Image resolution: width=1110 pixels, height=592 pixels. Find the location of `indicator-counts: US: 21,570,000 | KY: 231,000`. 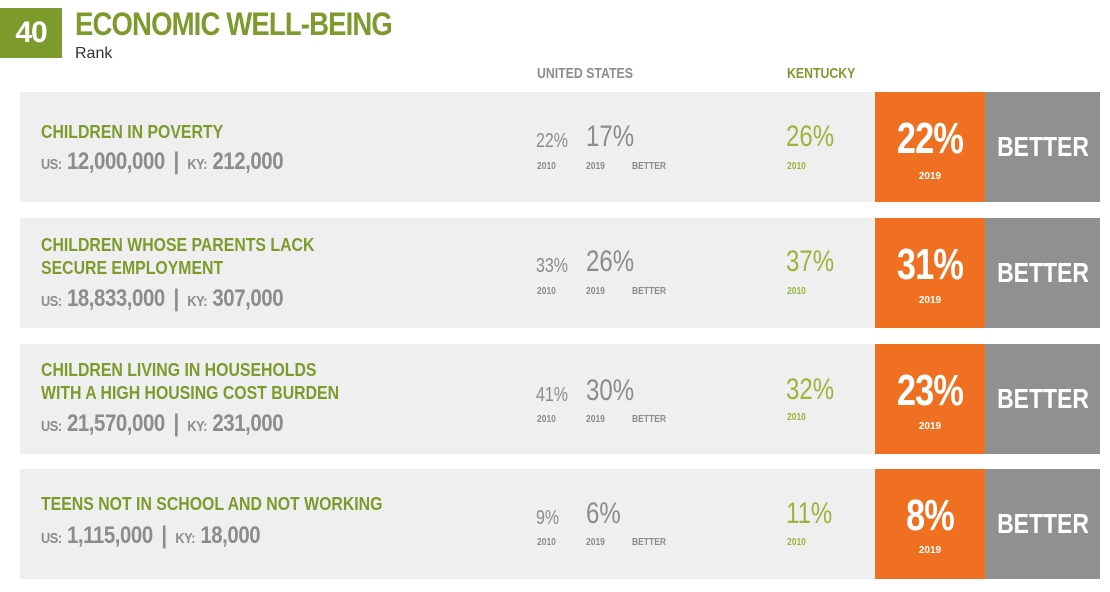

indicator-counts: US: 21,570,000 | KY: 231,000 is located at coordinates (162, 424).